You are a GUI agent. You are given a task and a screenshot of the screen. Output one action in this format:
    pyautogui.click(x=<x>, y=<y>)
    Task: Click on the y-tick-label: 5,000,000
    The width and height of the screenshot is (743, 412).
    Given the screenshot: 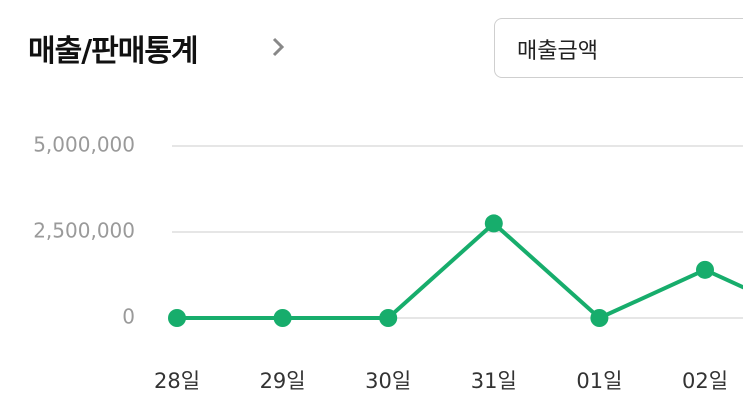 What is the action you would take?
    pyautogui.click(x=84, y=145)
    